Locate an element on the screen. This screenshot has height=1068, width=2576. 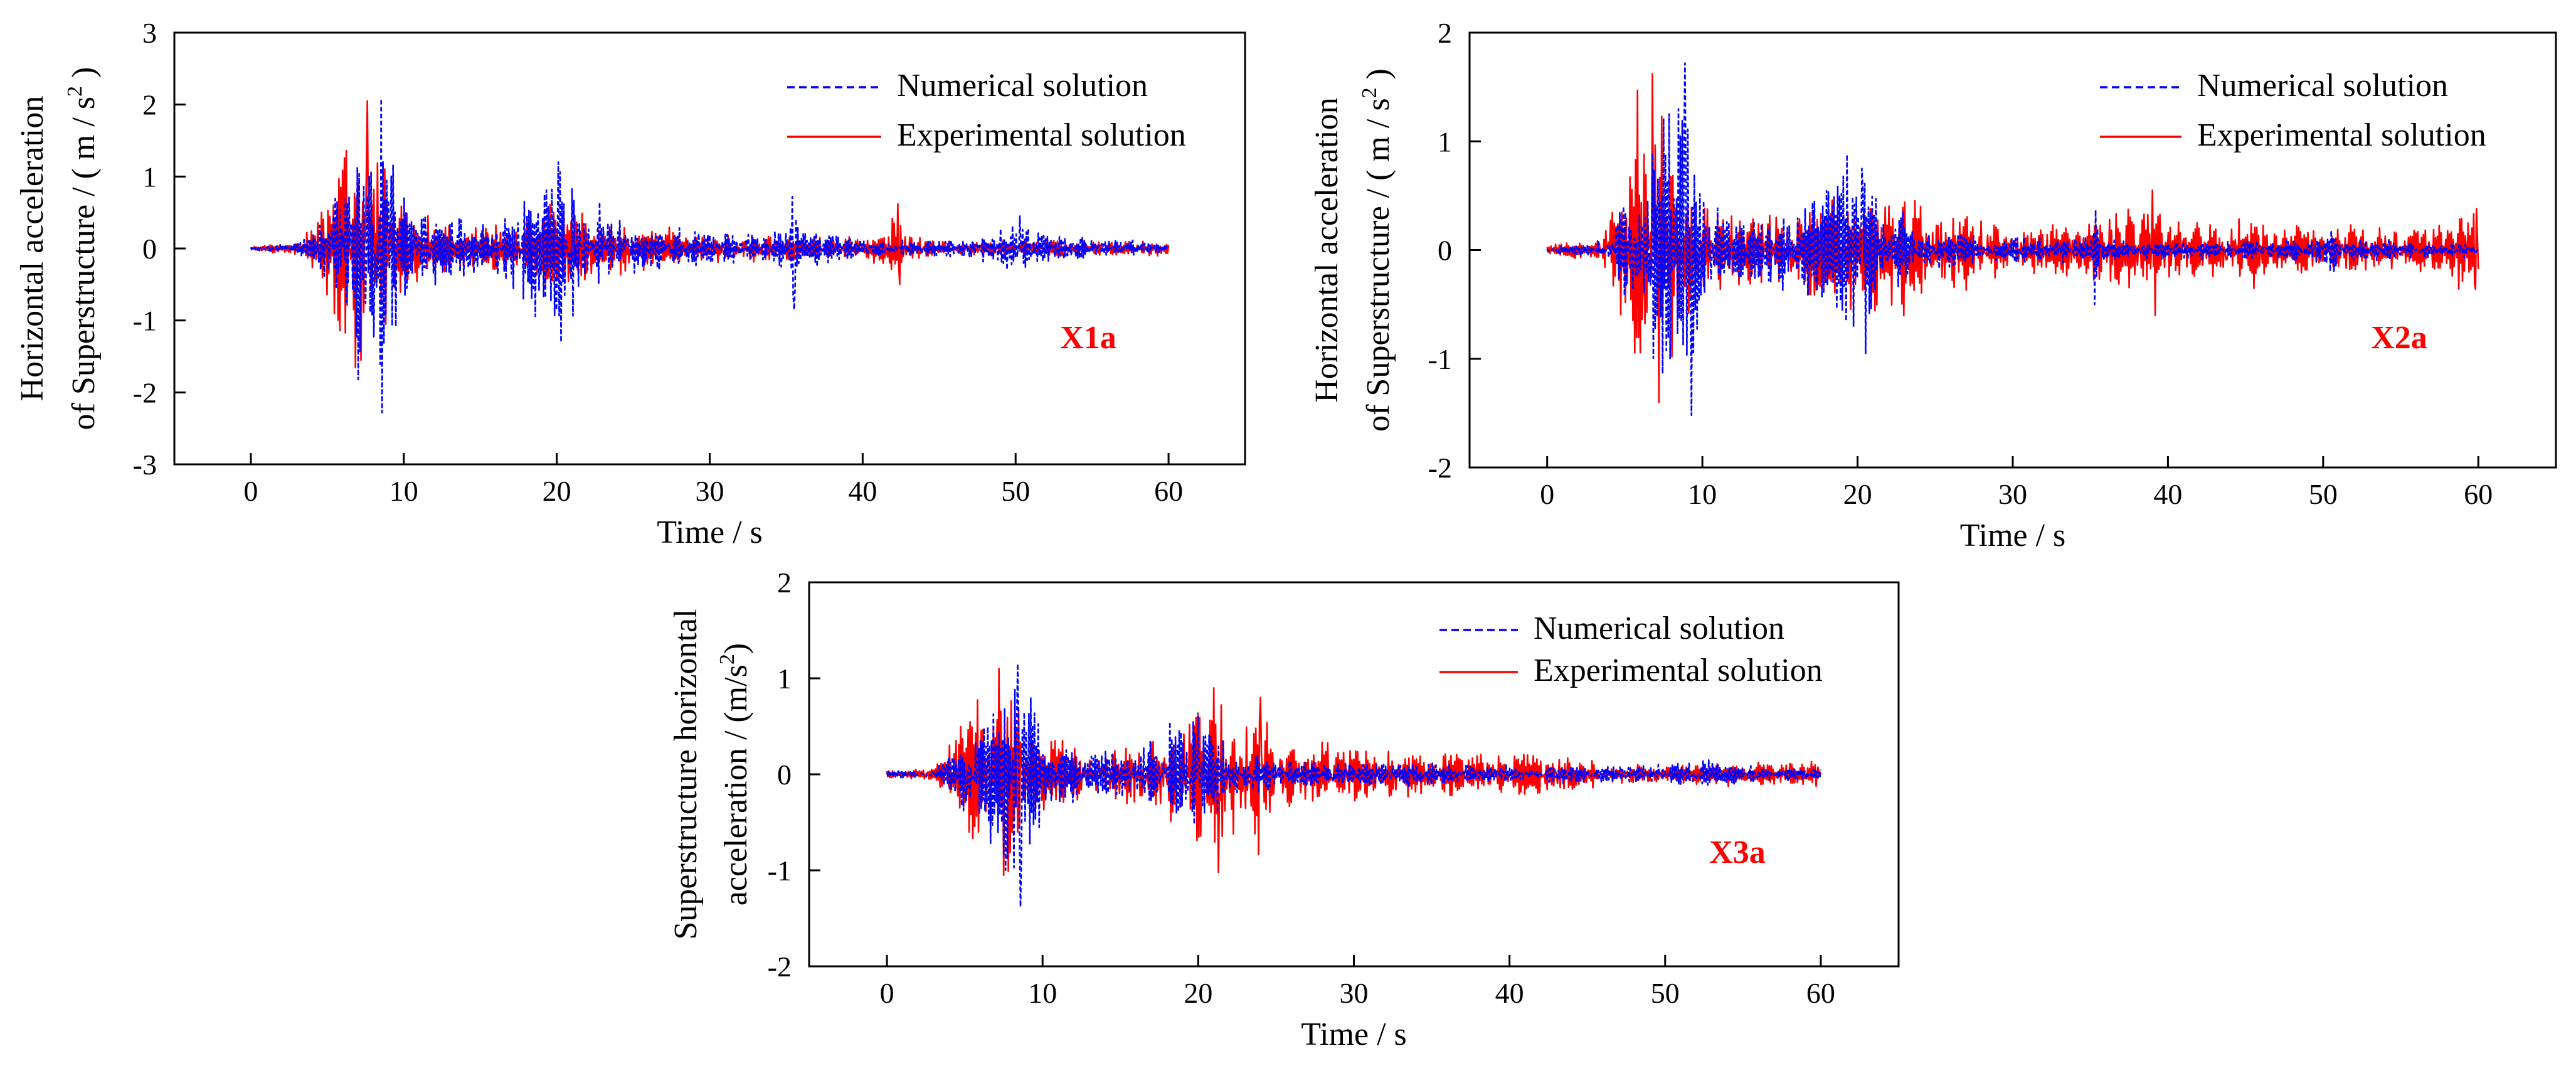
y-axis-title-line2: acceleration / (m/s2) is located at coordinates (735, 774).